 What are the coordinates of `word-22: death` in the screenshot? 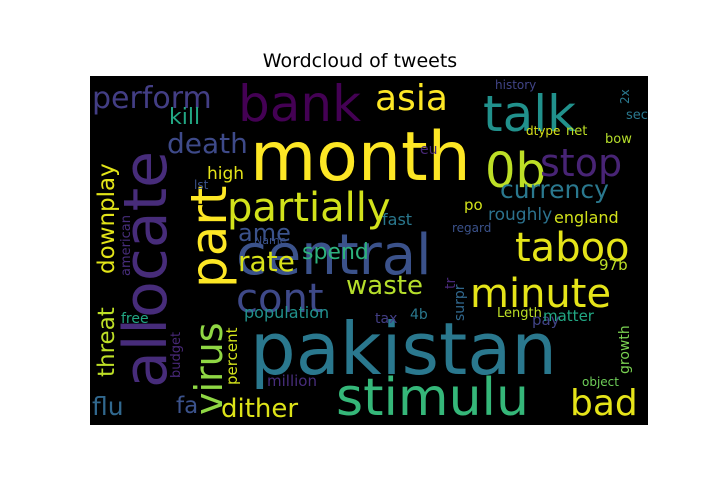 It's located at (207, 143).